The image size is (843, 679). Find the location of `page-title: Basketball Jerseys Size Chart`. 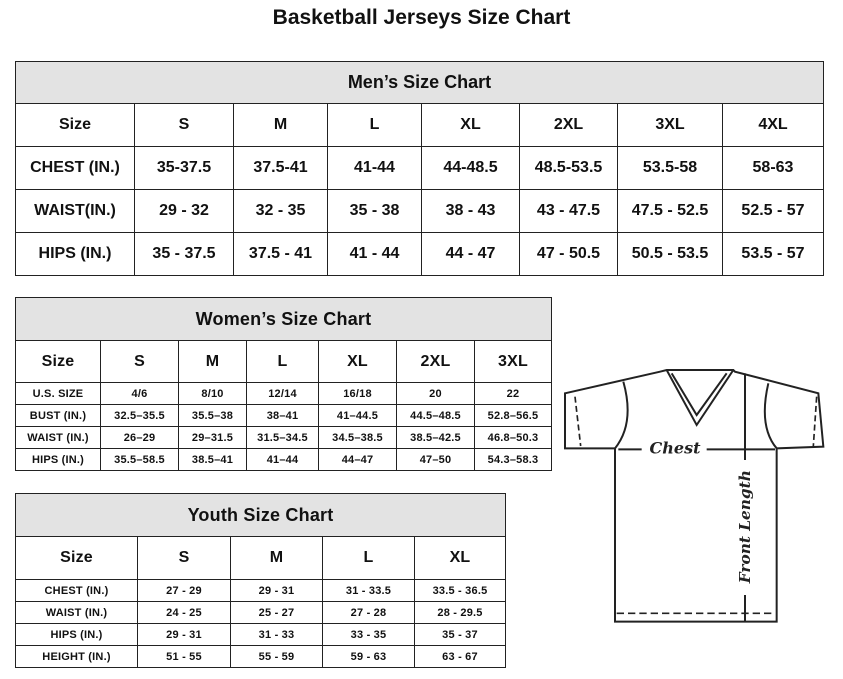

page-title: Basketball Jerseys Size Chart is located at coordinates (421, 17).